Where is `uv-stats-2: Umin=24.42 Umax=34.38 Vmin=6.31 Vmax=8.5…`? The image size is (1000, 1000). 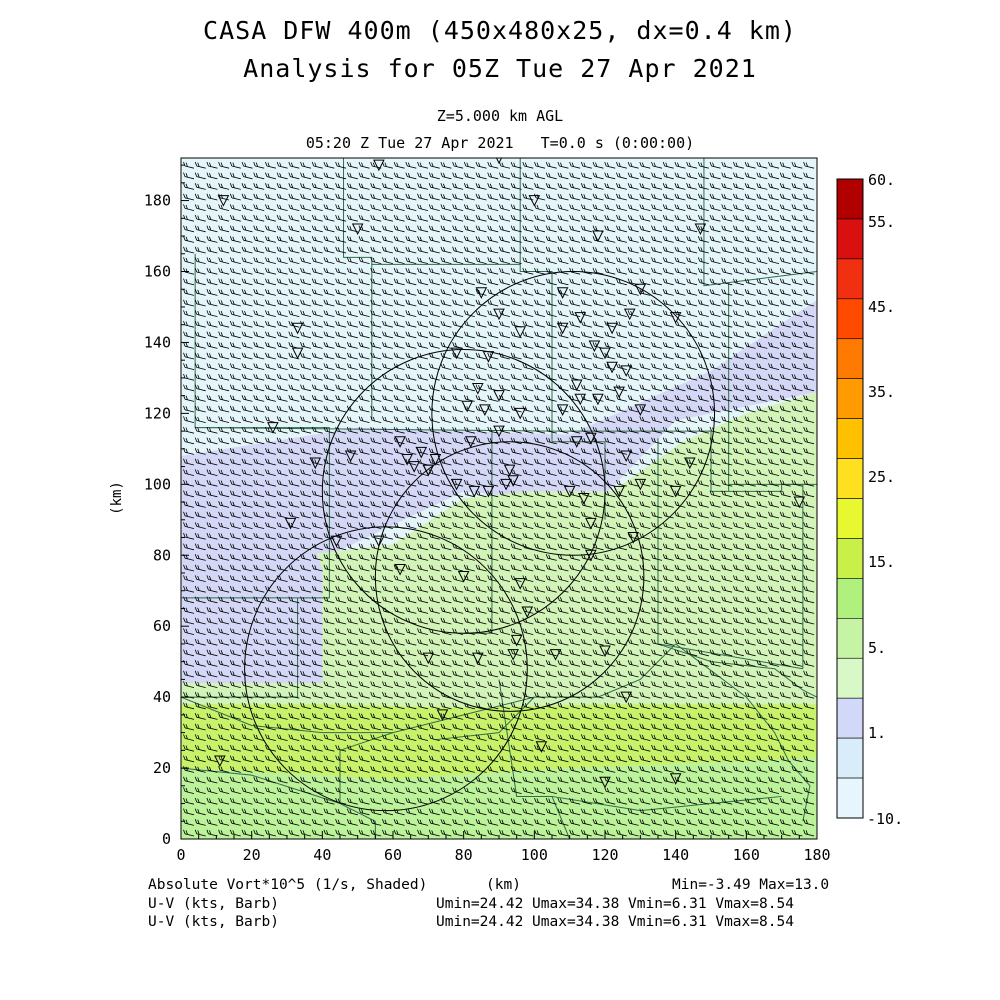 uv-stats-2: Umin=24.42 Umax=34.38 Vmin=6.31 Vmax=8.5… is located at coordinates (615, 922).